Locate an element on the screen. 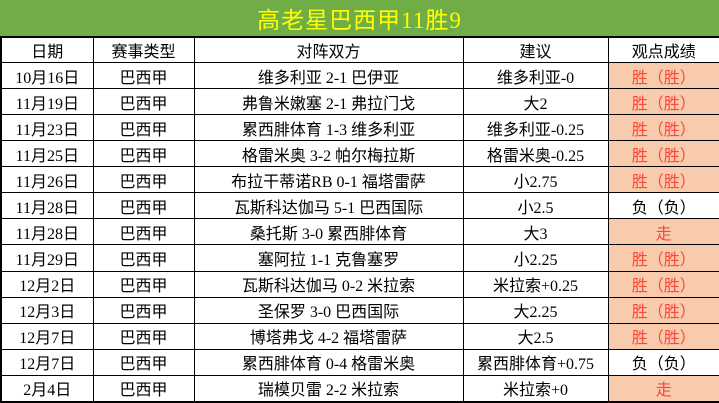 The width and height of the screenshot is (719, 403). table-row: 11月29日 巴西甲 塞阿拉 1-1 克鲁塞罗 小2.25 胜（胜） is located at coordinates (359, 258).